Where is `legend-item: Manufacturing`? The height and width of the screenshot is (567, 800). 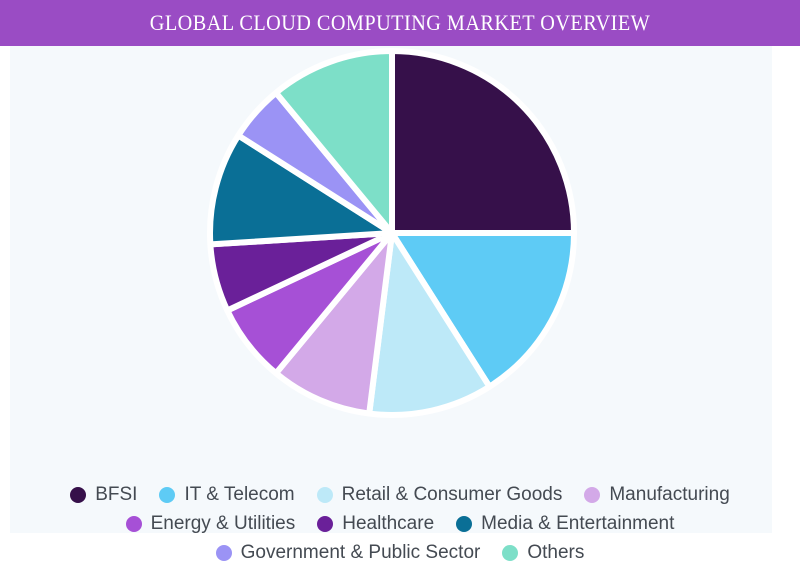 legend-item: Manufacturing is located at coordinates (657, 494).